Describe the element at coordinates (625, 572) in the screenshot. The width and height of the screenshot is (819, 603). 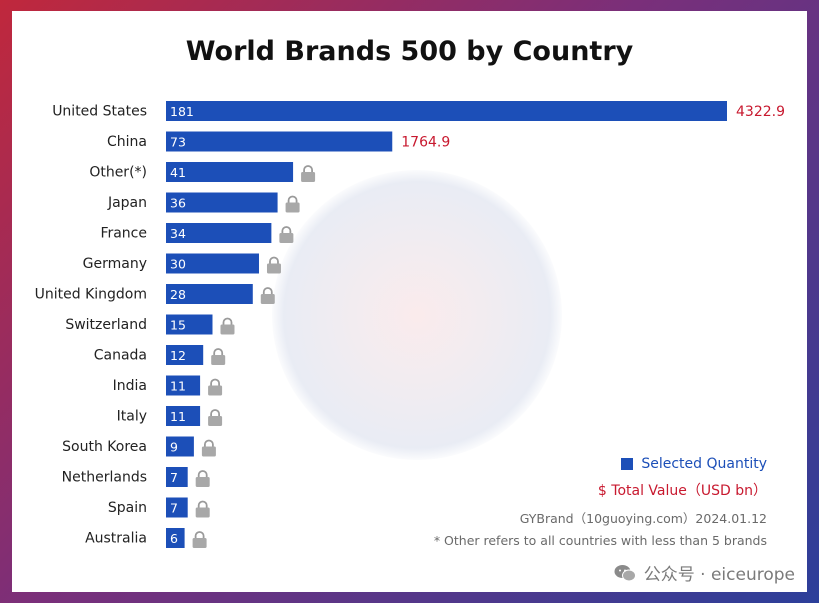
I see `wechat-icon` at that location.